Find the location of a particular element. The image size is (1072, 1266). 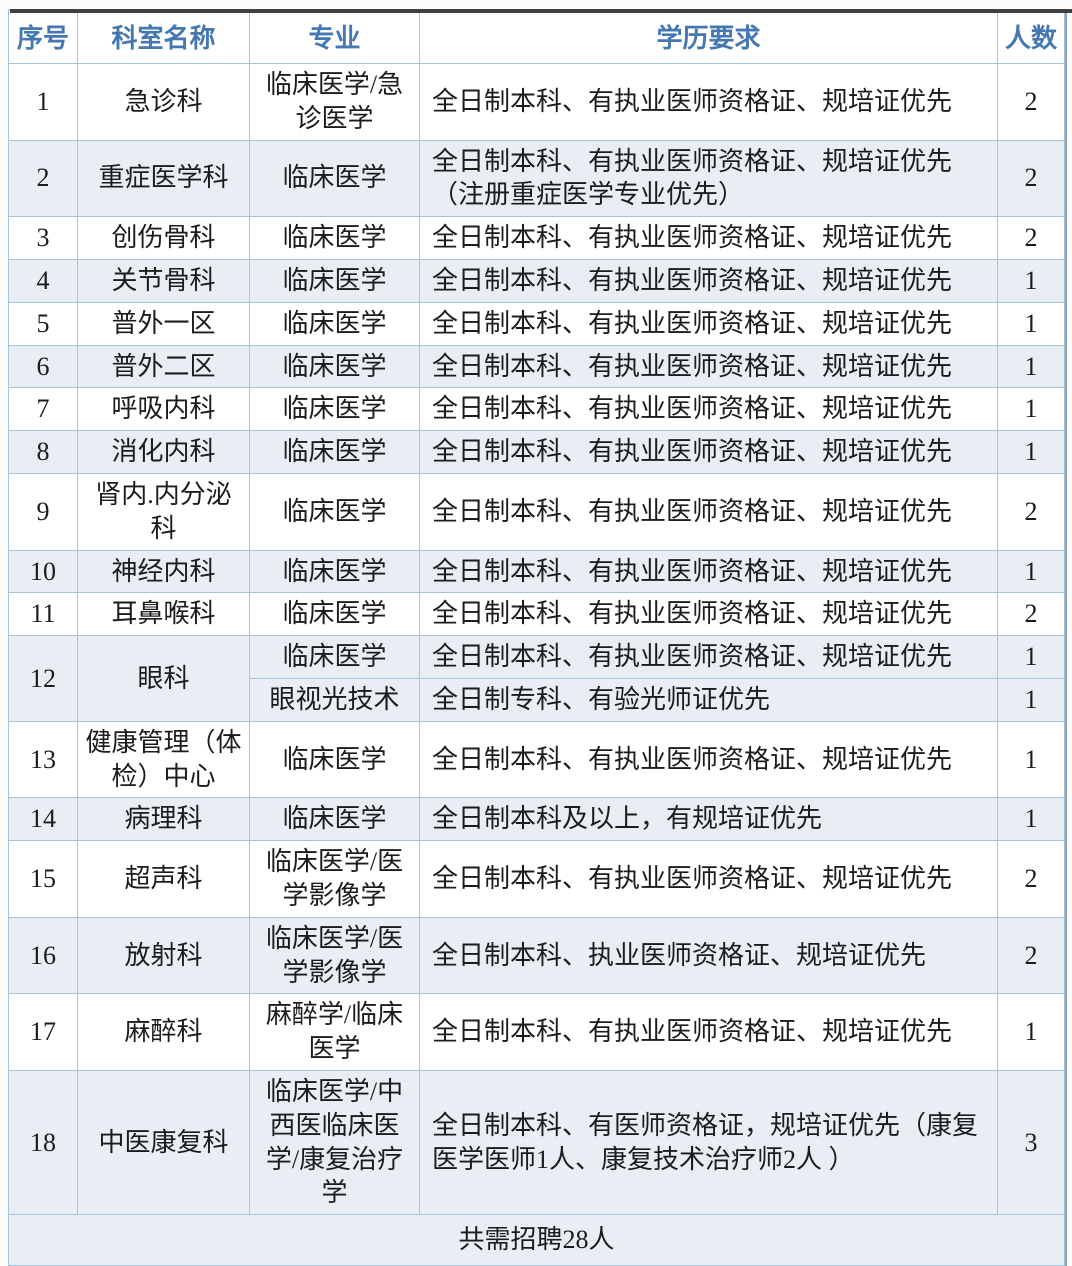

table-row: 17 麻醉科 麻醉学/临床医学 全日制本科、有执业医师资格证、规培证优先 1 is located at coordinates (536, 1032).